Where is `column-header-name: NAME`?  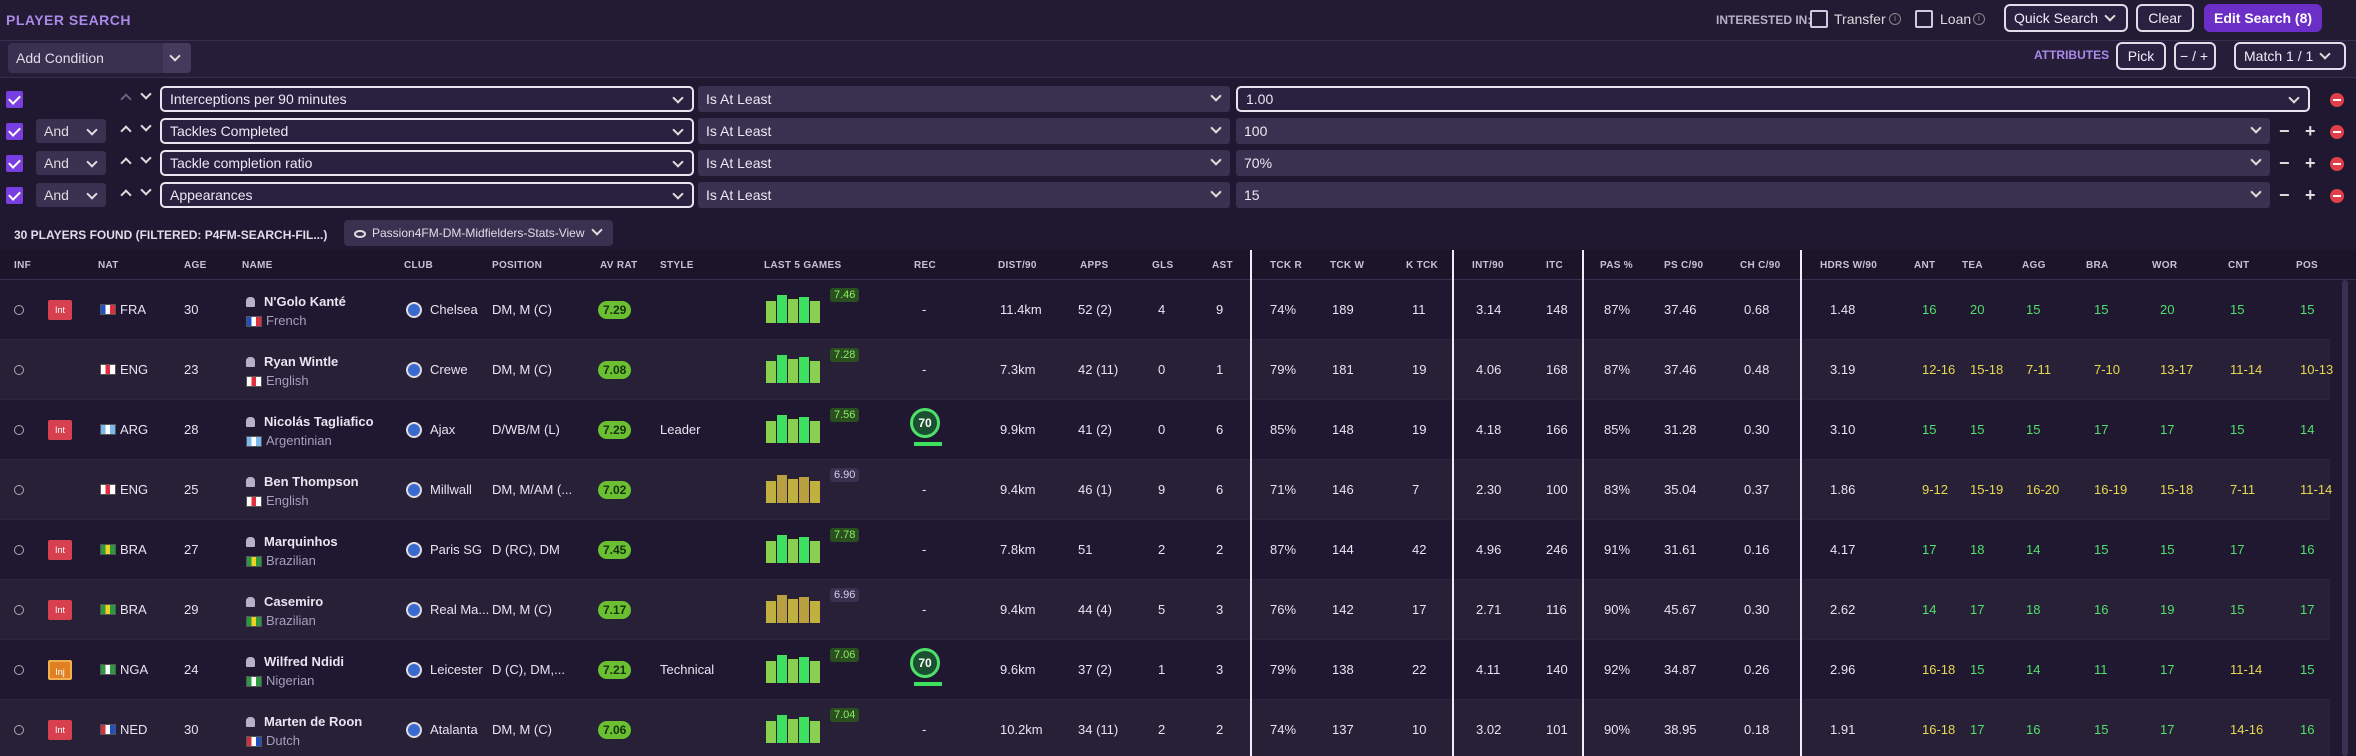
column-header-name: NAME is located at coordinates (257, 265).